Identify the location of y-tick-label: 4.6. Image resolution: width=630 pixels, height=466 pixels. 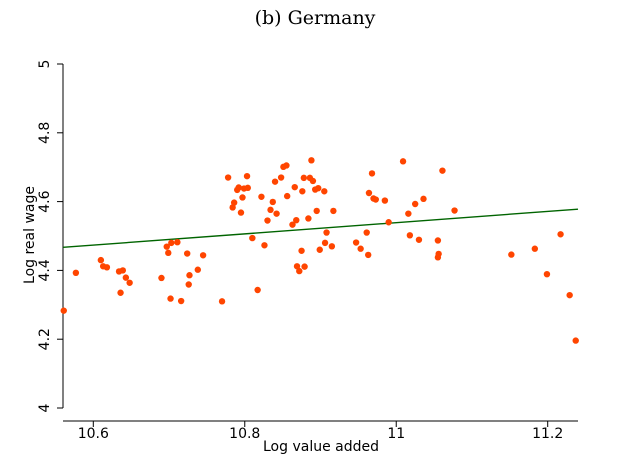
(45, 201).